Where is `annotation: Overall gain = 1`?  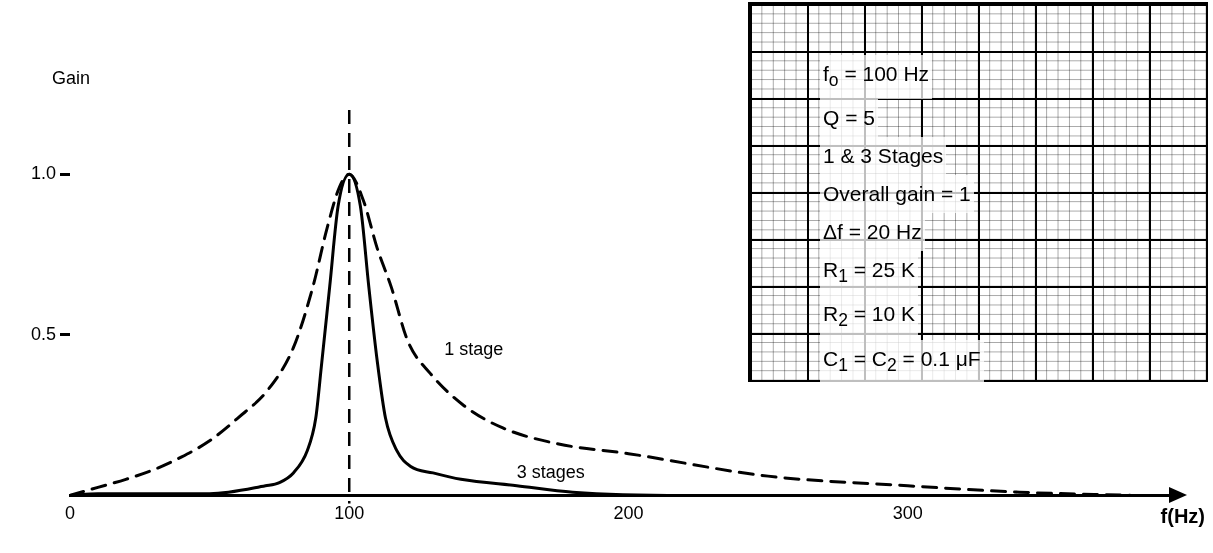
annotation: Overall gain = 1 is located at coordinates (897, 194).